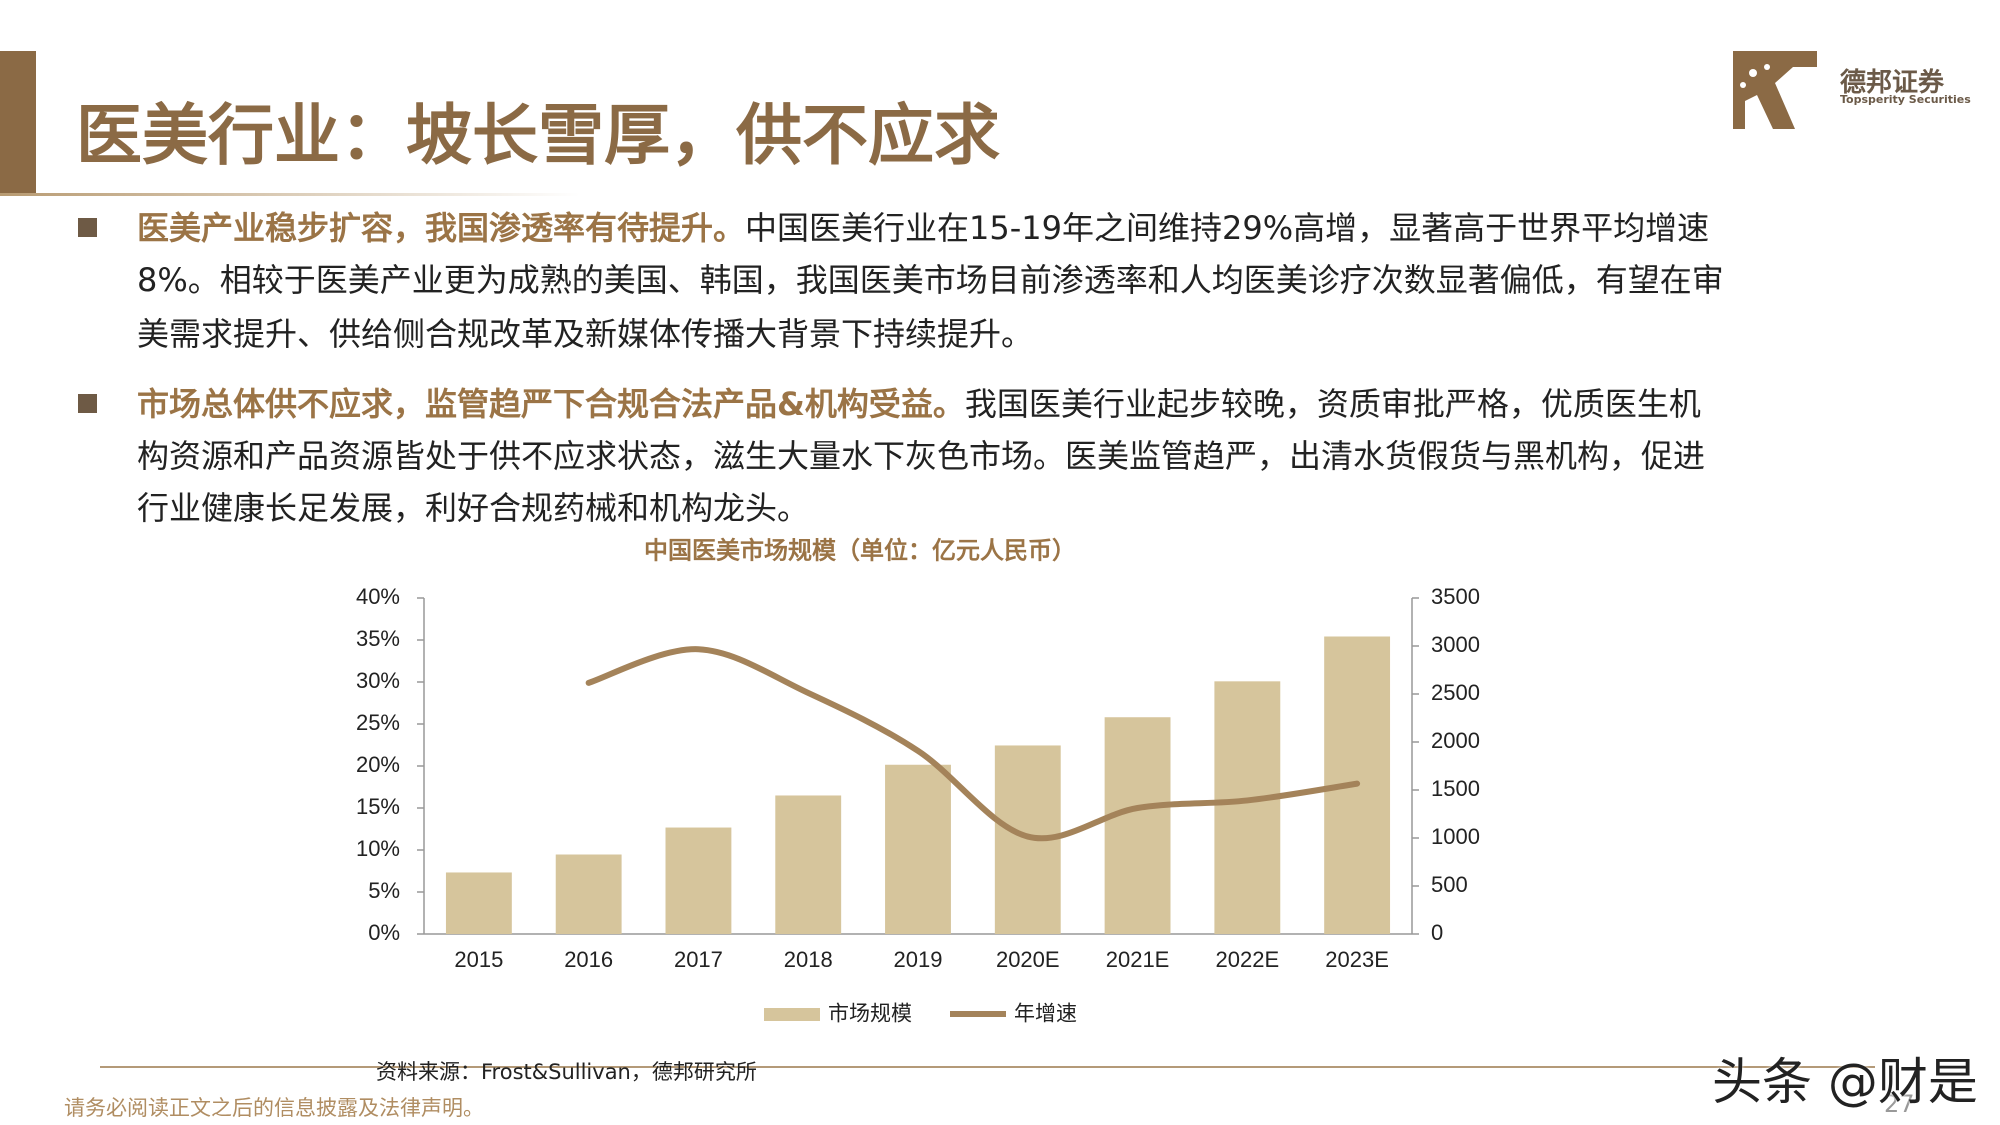 Image resolution: width=2000 pixels, height=1125 pixels. What do you see at coordinates (1332, 404) in the screenshot?
I see `bullet-text: 我国医美行业起步较晚，资质审批严格，优质医生机` at bounding box center [1332, 404].